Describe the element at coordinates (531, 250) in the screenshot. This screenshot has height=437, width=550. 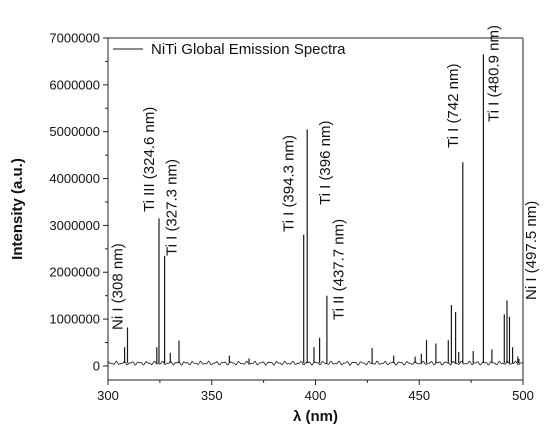
I see `peak-annotation-label: Ni I (497.5 nm)` at that location.